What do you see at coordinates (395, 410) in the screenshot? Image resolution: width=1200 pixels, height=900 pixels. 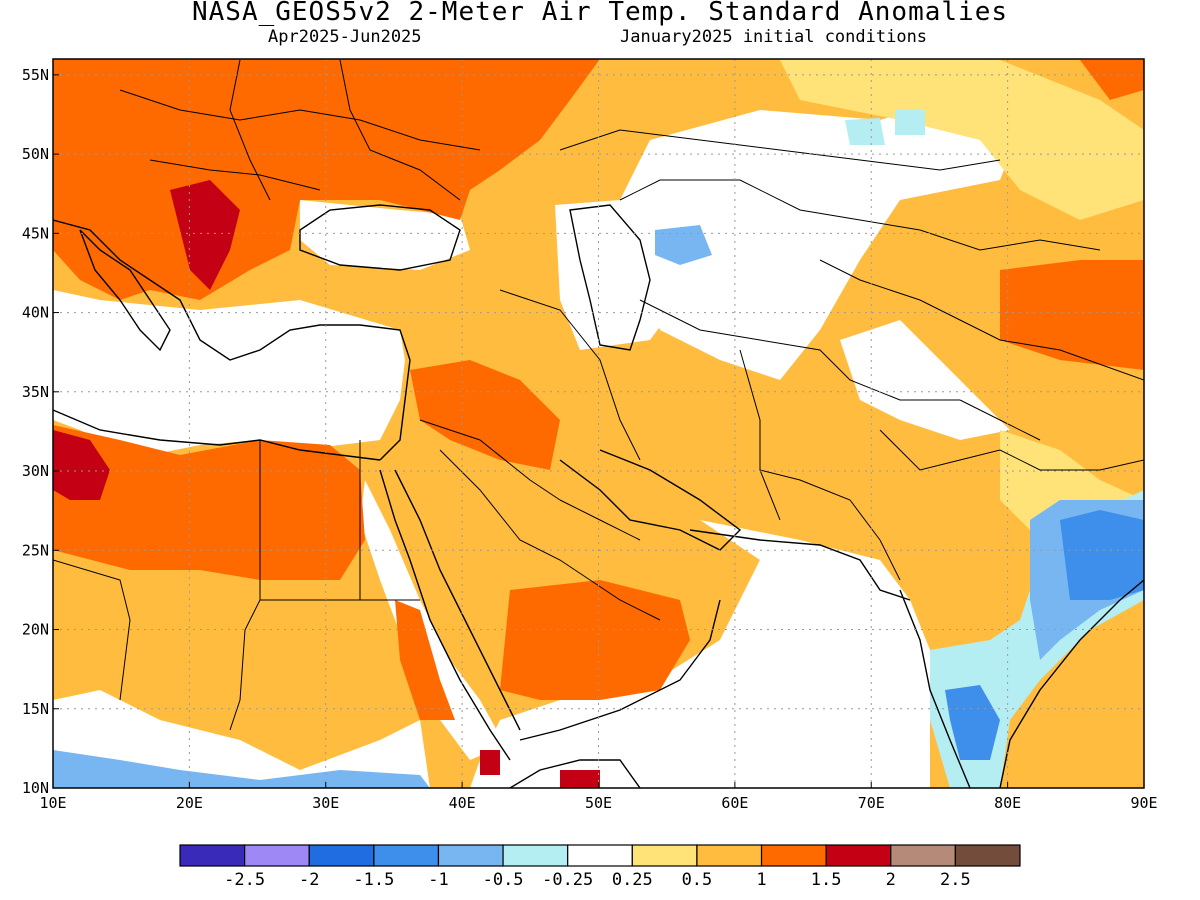 I see `coastline-levant` at bounding box center [395, 410].